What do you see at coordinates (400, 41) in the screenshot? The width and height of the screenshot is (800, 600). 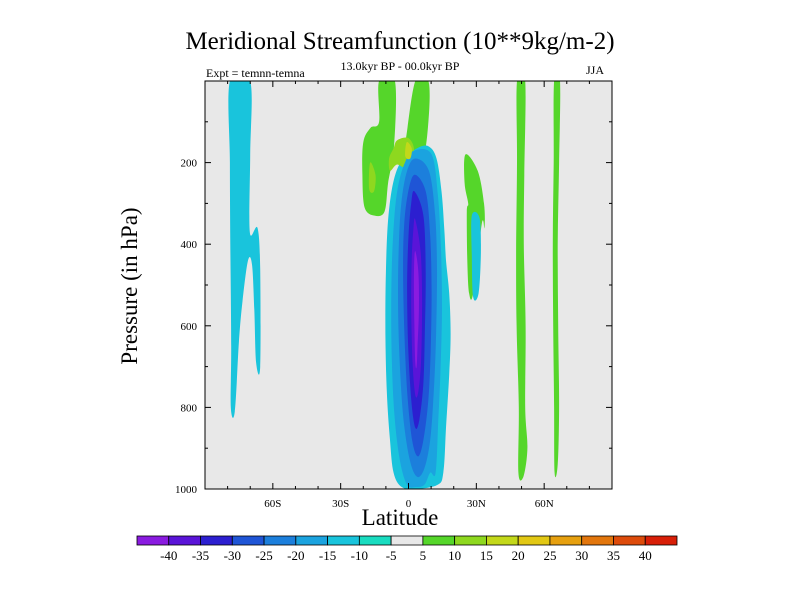 I see `chart-title: Meridional Streamfunction (10**9kg/m-2)` at bounding box center [400, 41].